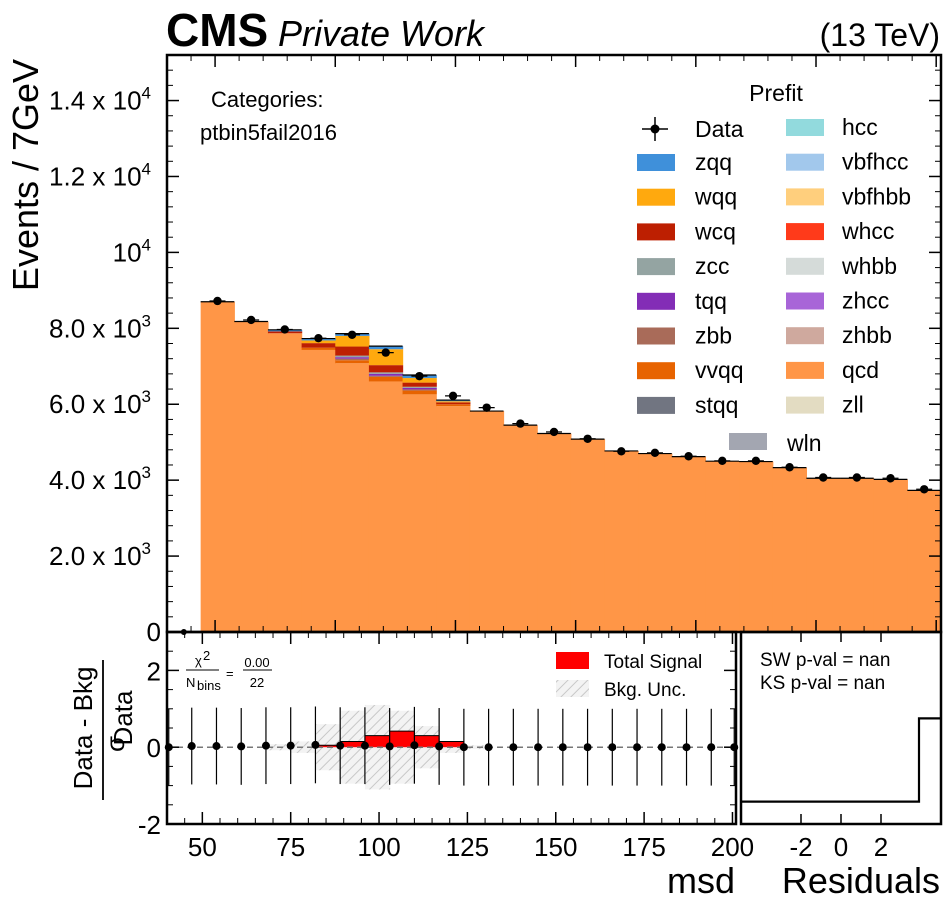  What do you see at coordinates (732, 847) in the screenshot?
I see `ratio-x-tick-label-6: 200` at bounding box center [732, 847].